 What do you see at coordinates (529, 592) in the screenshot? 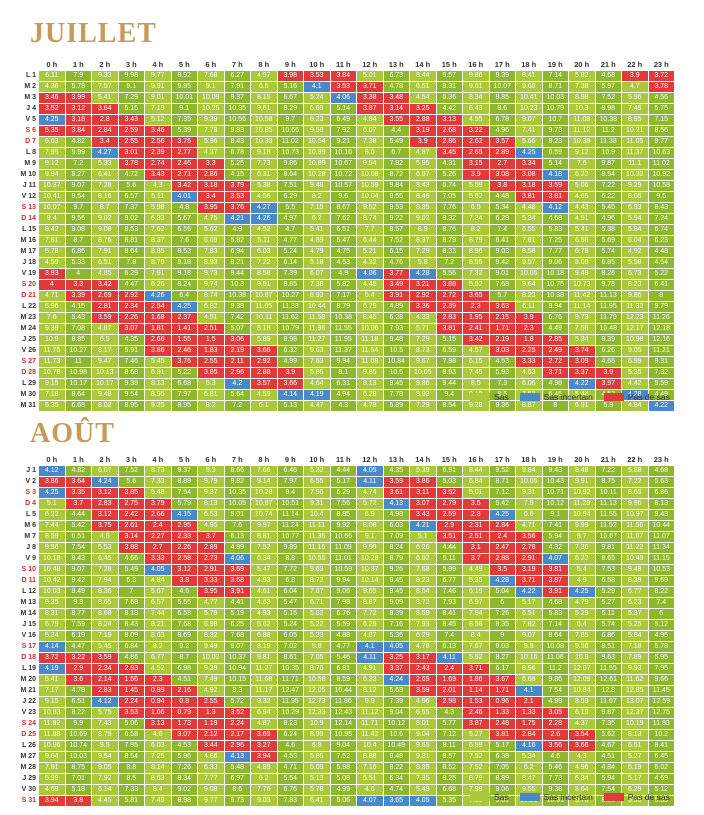
I see `tide-cell: 4.22` at bounding box center [529, 592].